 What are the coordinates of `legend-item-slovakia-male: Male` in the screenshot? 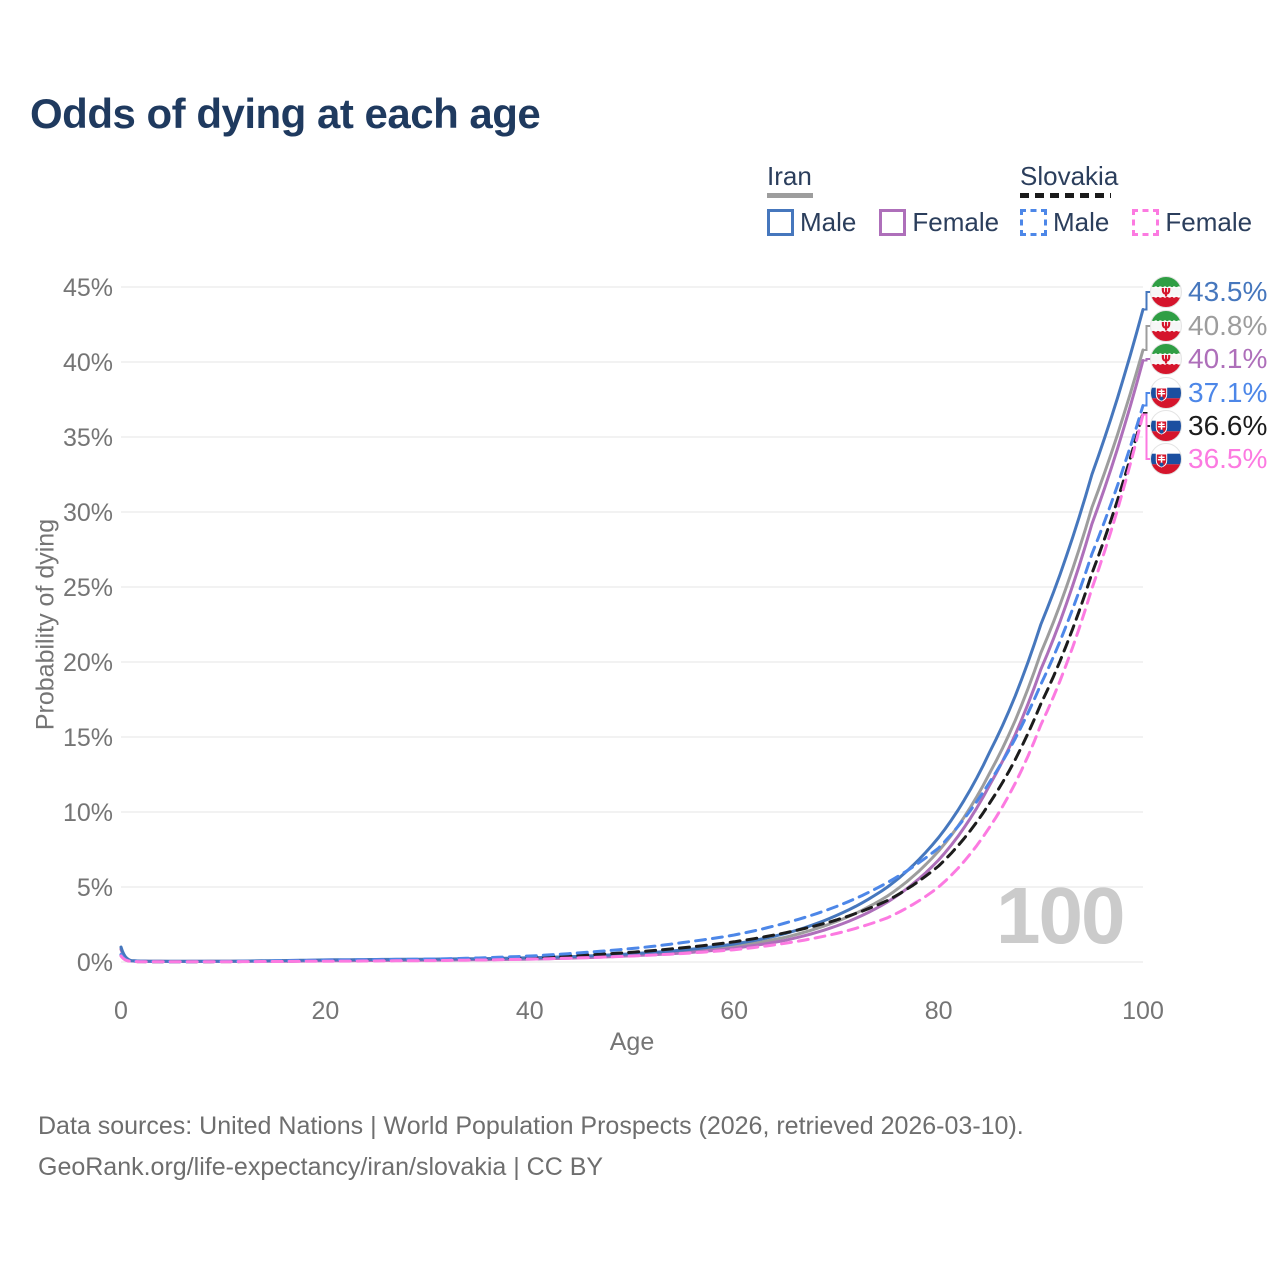 It's located at (1064, 222).